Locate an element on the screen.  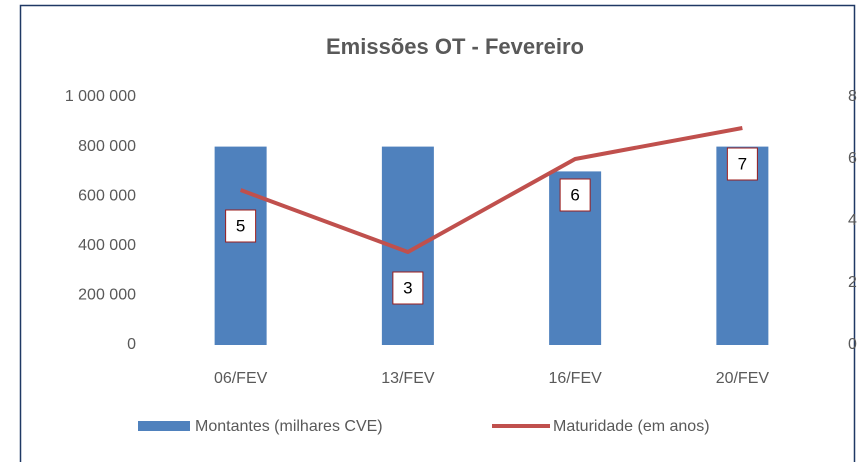
y-tick-label: 600 000 is located at coordinates (107, 195).